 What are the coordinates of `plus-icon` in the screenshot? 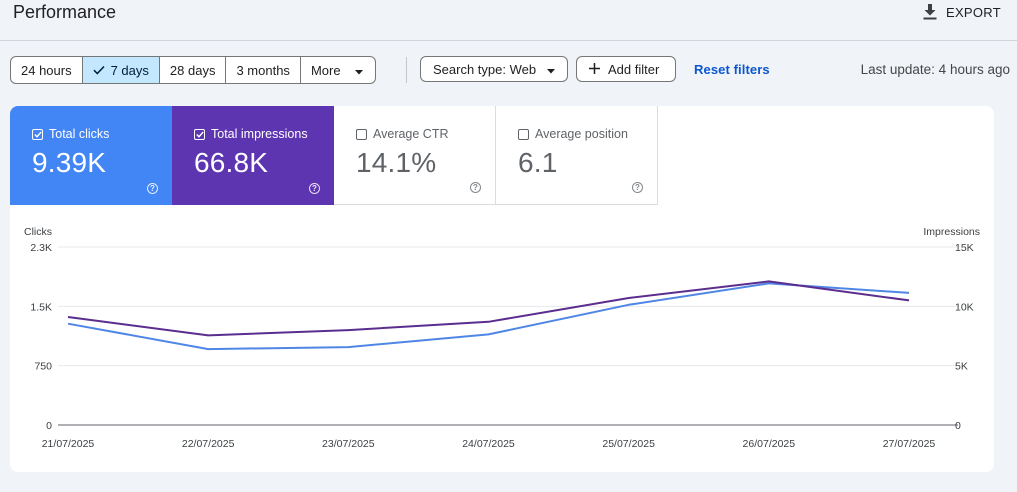 It's located at (594, 69).